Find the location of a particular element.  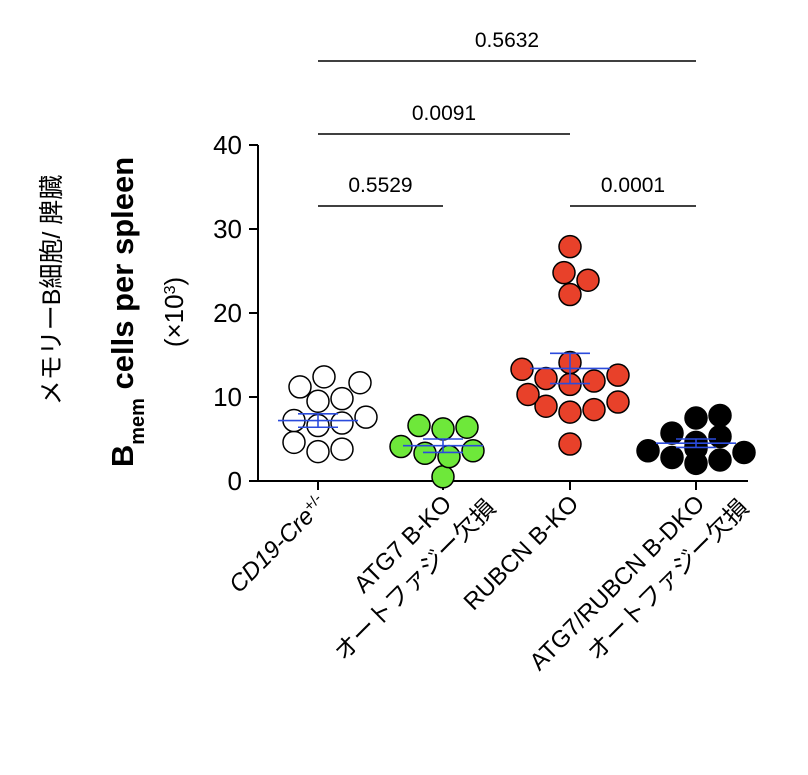

p-value-label: 0.5529 is located at coordinates (380, 185).